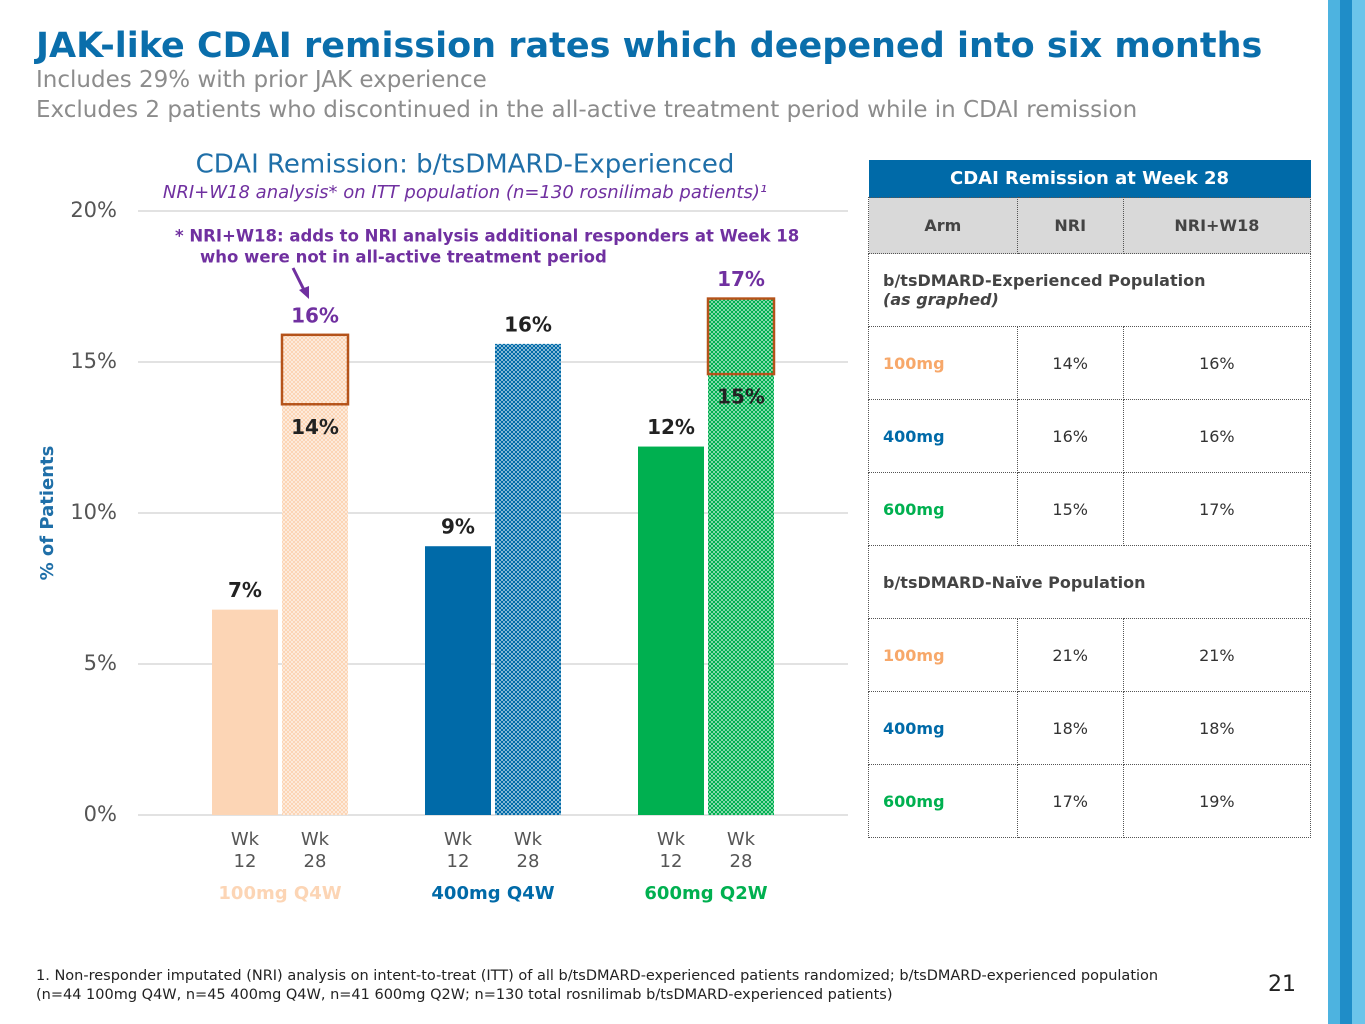 This screenshot has height=1024, width=1365. I want to click on table-cell: b/tsDMARD-Naïve Population, so click(1089, 582).